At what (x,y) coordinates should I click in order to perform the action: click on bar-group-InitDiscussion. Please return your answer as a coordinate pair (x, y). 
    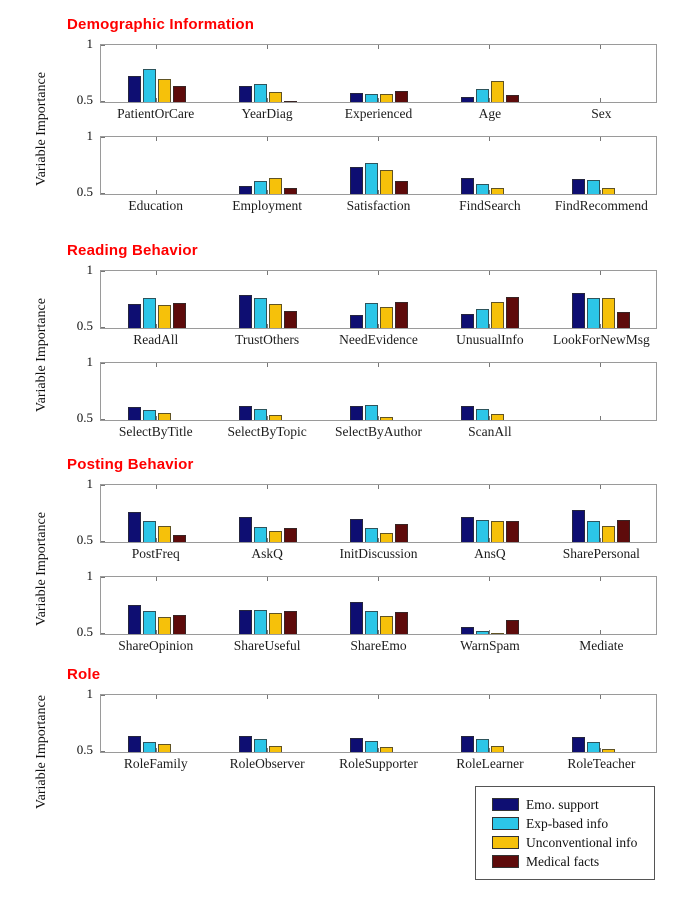
    Looking at the image, I should click on (378, 513).